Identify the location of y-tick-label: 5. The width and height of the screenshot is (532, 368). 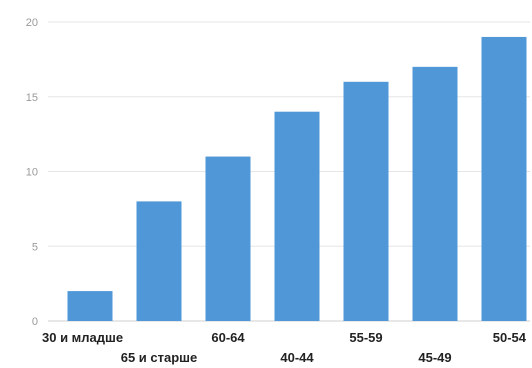
(35, 247).